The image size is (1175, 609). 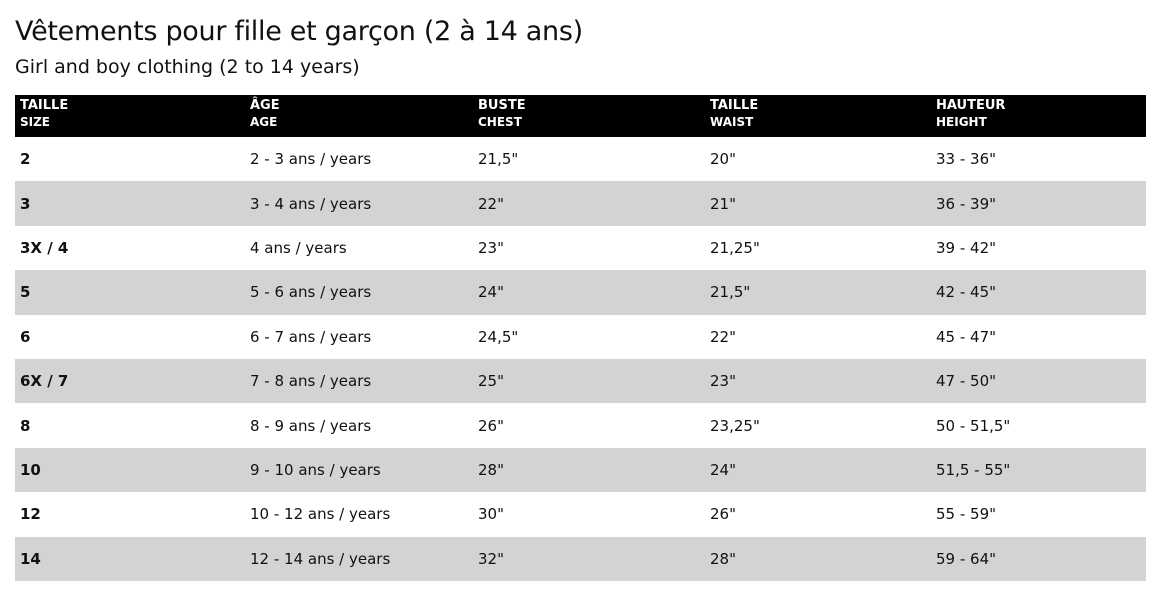 What do you see at coordinates (723, 469) in the screenshot?
I see `cell-waist: 24"` at bounding box center [723, 469].